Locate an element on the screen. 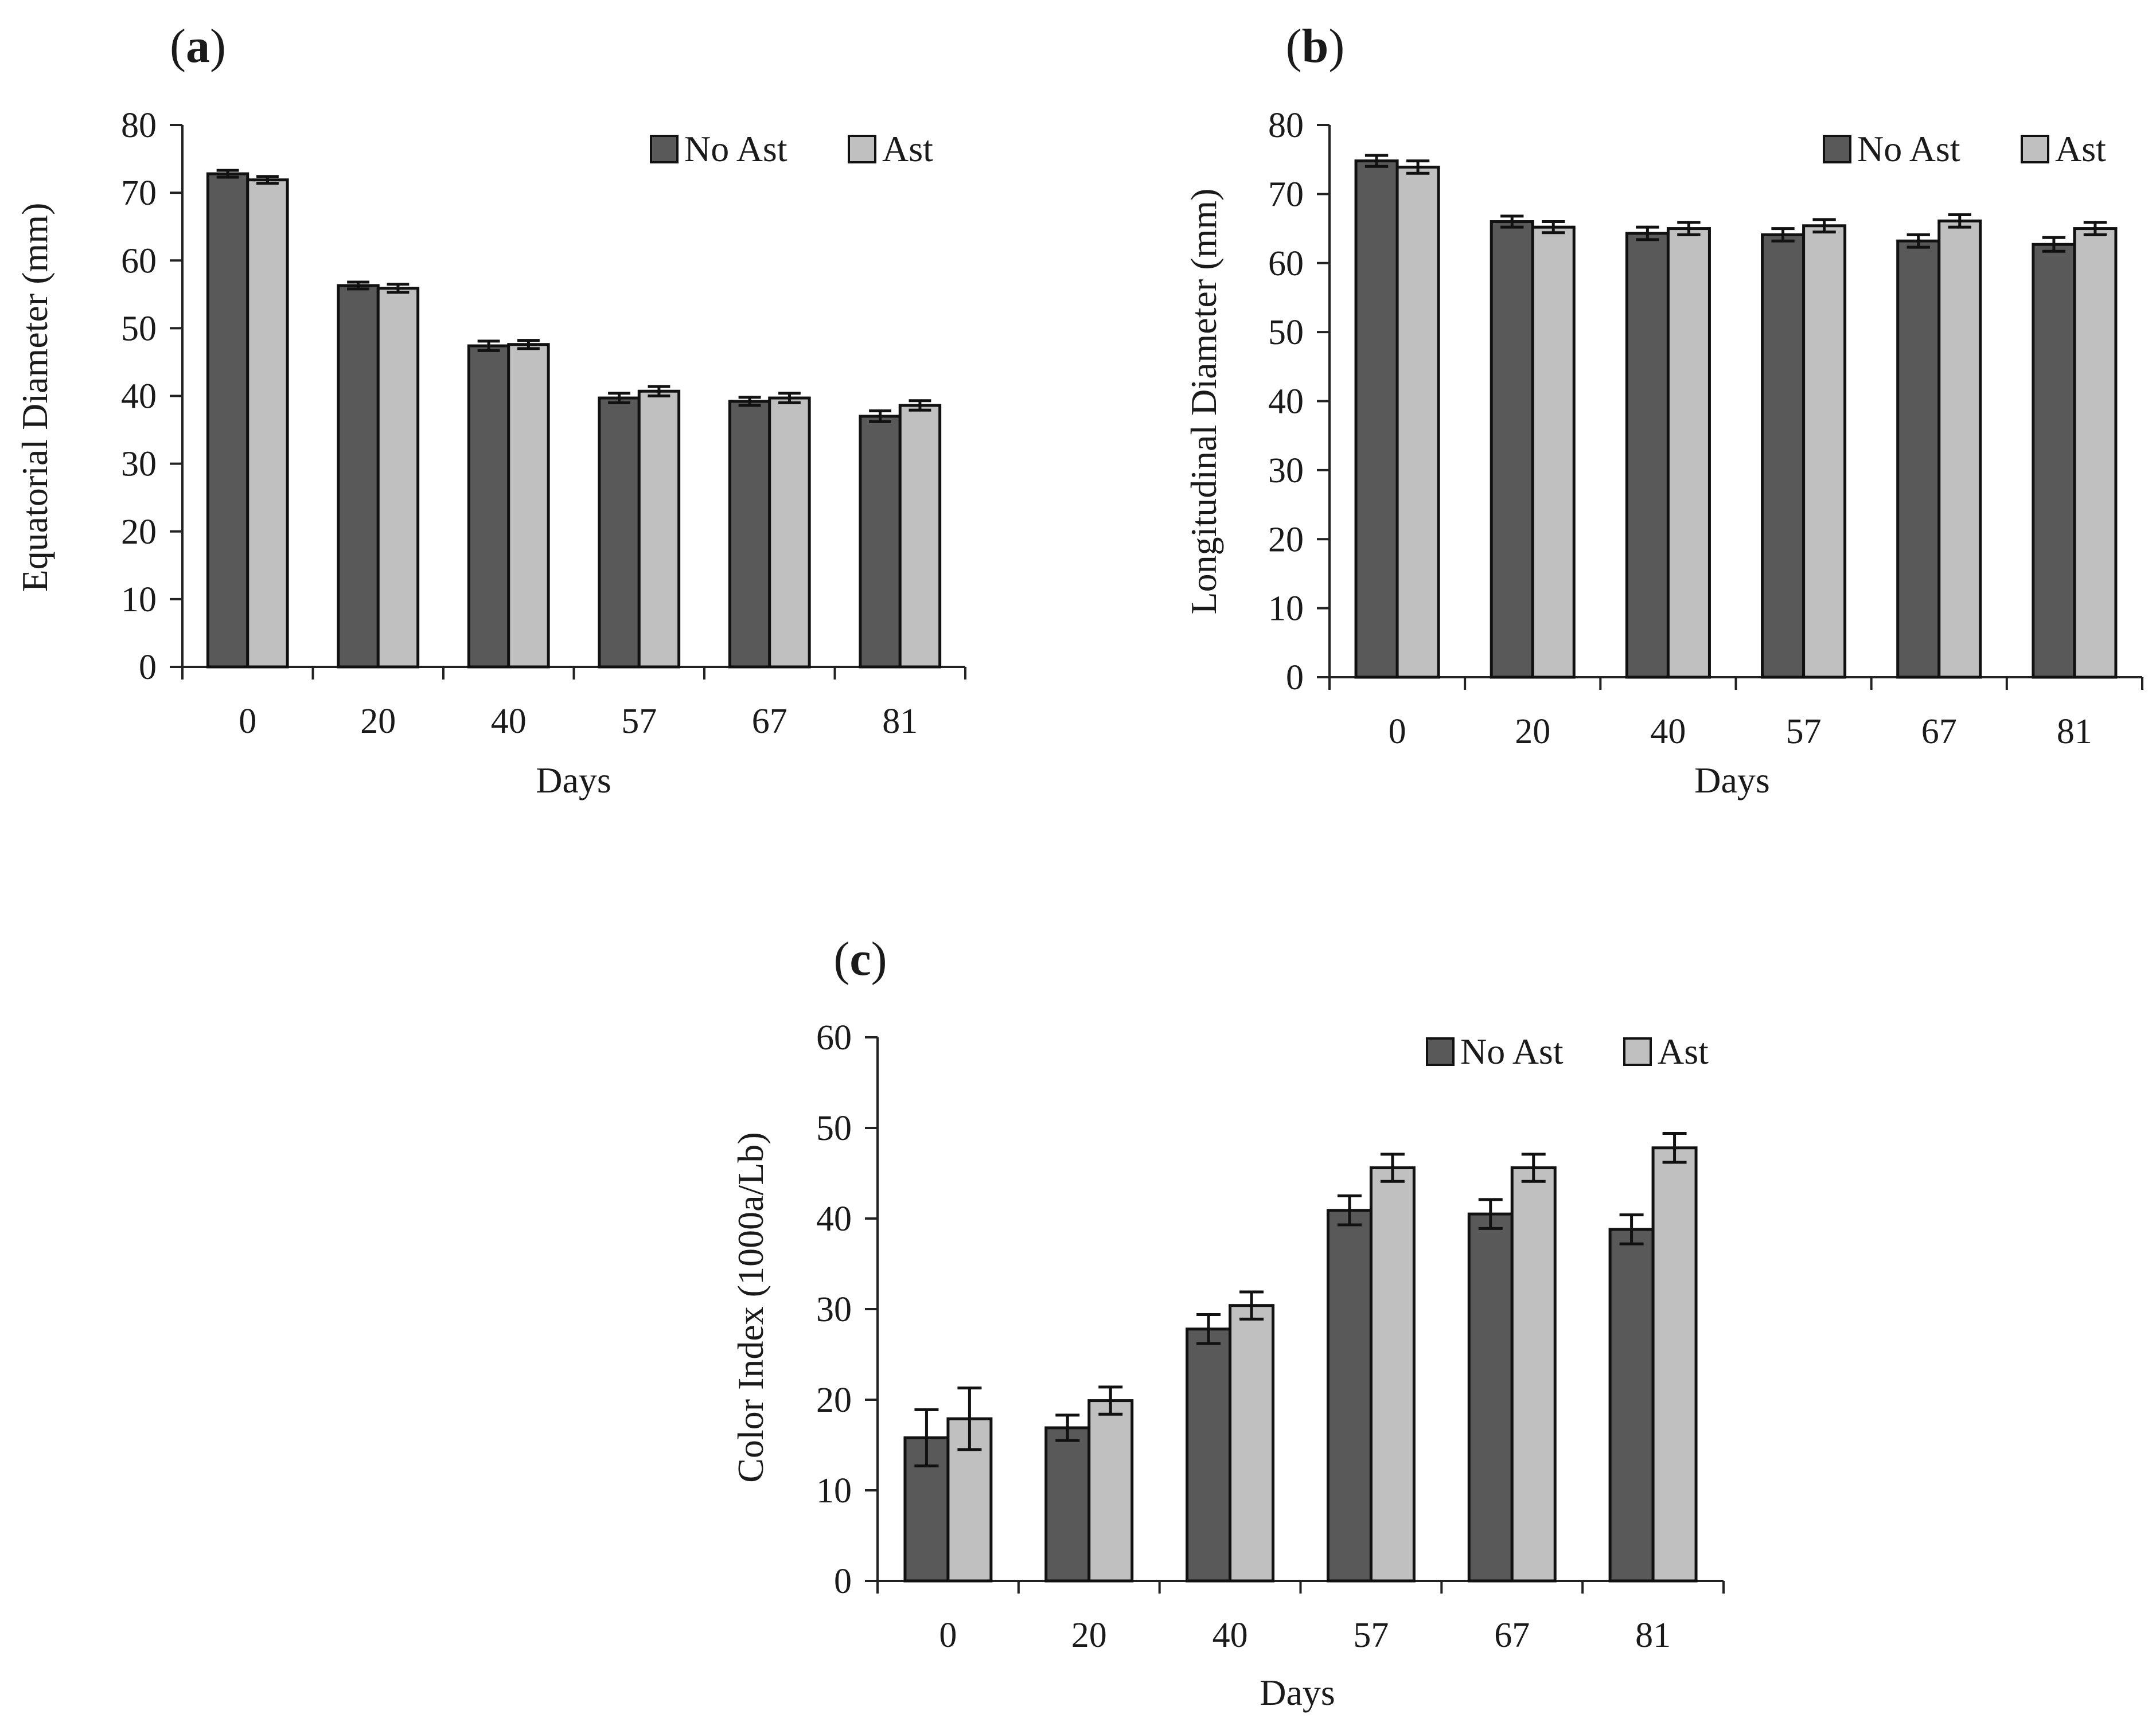 The width and height of the screenshot is (2156, 1726). y-tick-label-b-80: 80 is located at coordinates (1286, 126).